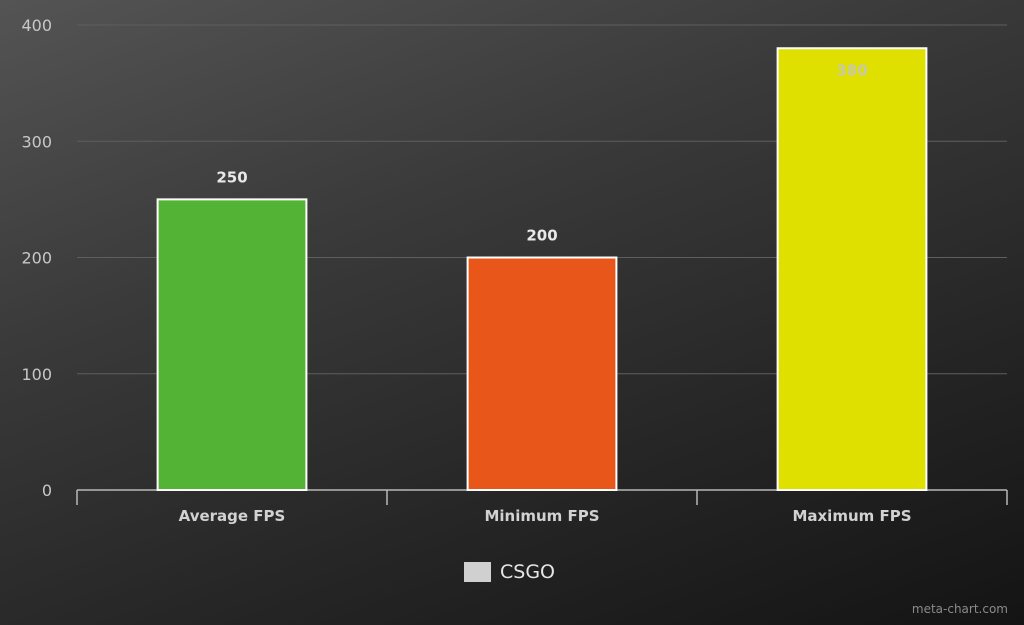 The height and width of the screenshot is (625, 1024). I want to click on y-tick-label-0: 0, so click(47, 490).